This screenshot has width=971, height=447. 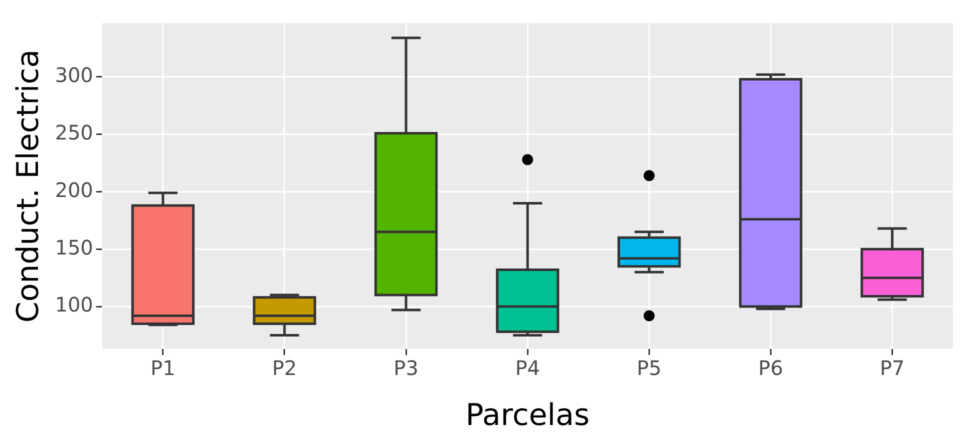 I want to click on x-tick-label: P1, so click(x=163, y=368).